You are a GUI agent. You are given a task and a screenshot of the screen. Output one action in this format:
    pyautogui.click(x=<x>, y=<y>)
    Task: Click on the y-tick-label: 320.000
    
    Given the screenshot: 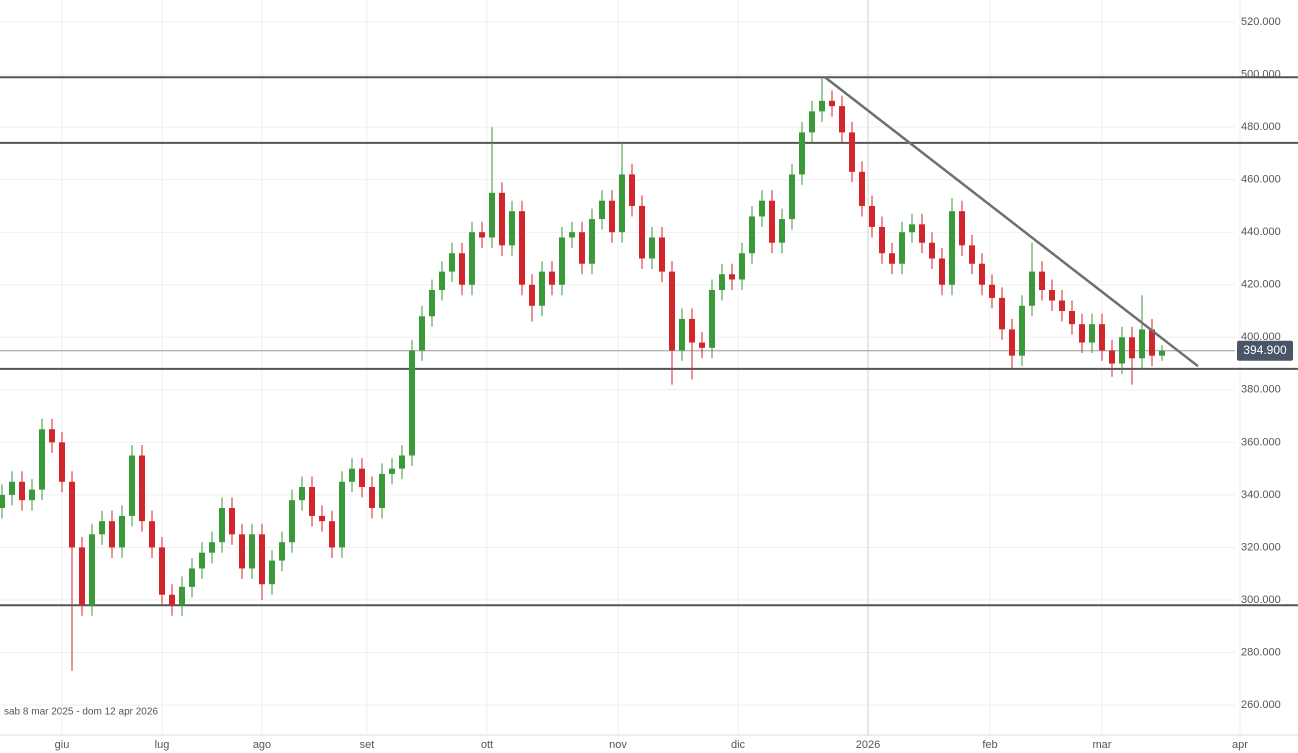 What is the action you would take?
    pyautogui.click(x=1261, y=547)
    